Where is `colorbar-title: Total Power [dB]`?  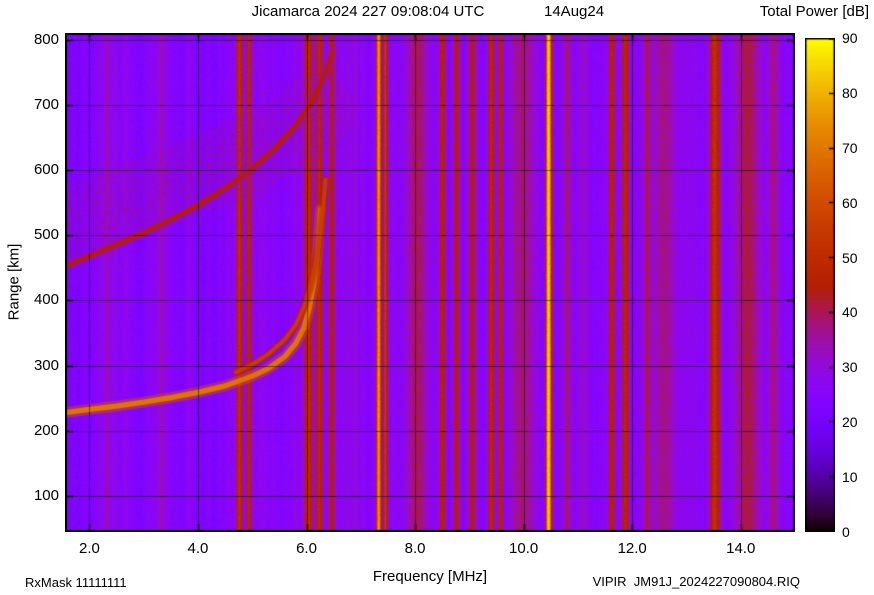
colorbar-title: Total Power [dB] is located at coordinates (814, 11).